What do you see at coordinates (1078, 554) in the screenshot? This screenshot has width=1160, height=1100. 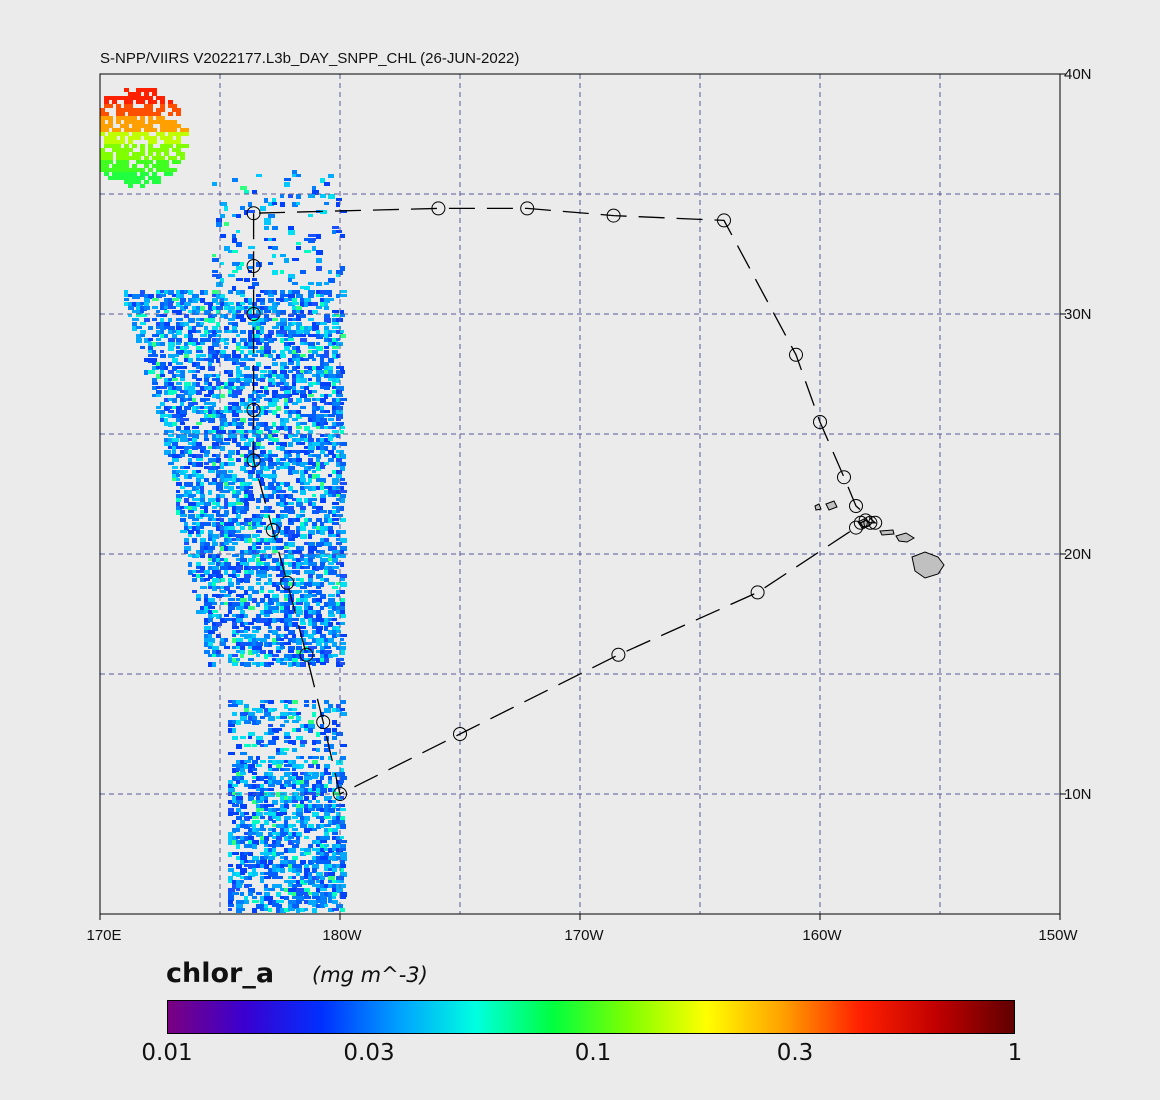 I see `lat-label-20n: 20N` at bounding box center [1078, 554].